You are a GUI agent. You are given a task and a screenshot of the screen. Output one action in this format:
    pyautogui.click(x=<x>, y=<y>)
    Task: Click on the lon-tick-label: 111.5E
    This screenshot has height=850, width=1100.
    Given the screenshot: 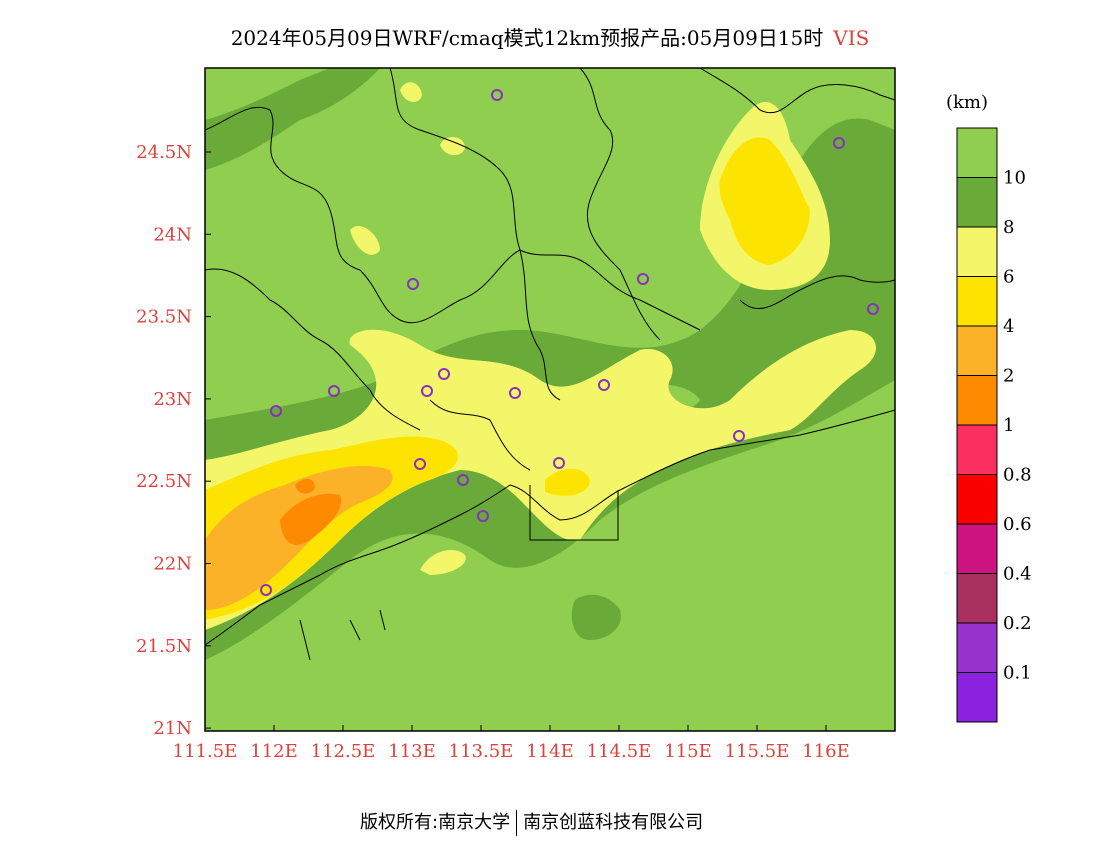 What is the action you would take?
    pyautogui.click(x=205, y=751)
    